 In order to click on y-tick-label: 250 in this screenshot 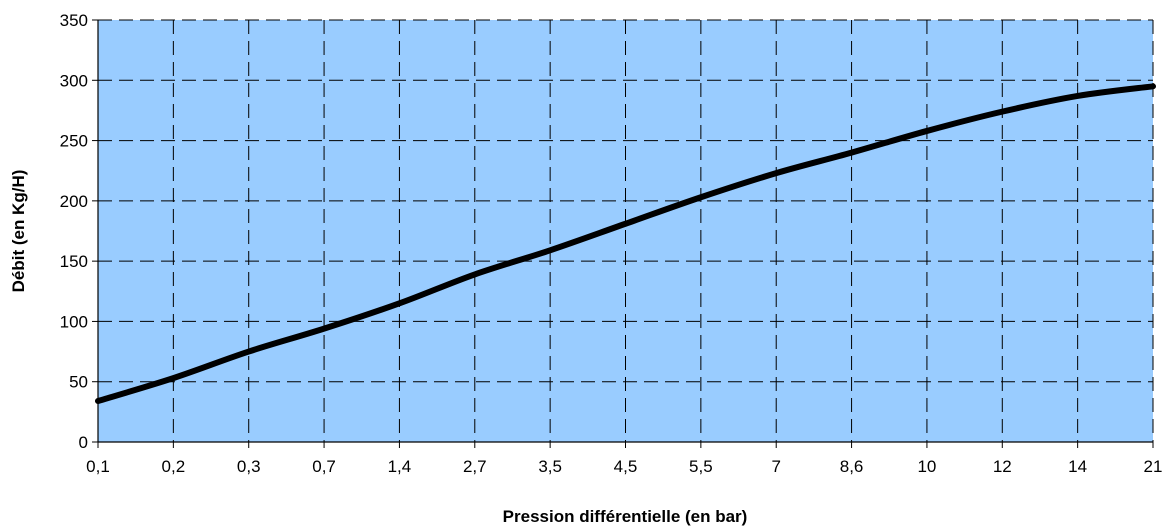, I will do `click(74, 141)`.